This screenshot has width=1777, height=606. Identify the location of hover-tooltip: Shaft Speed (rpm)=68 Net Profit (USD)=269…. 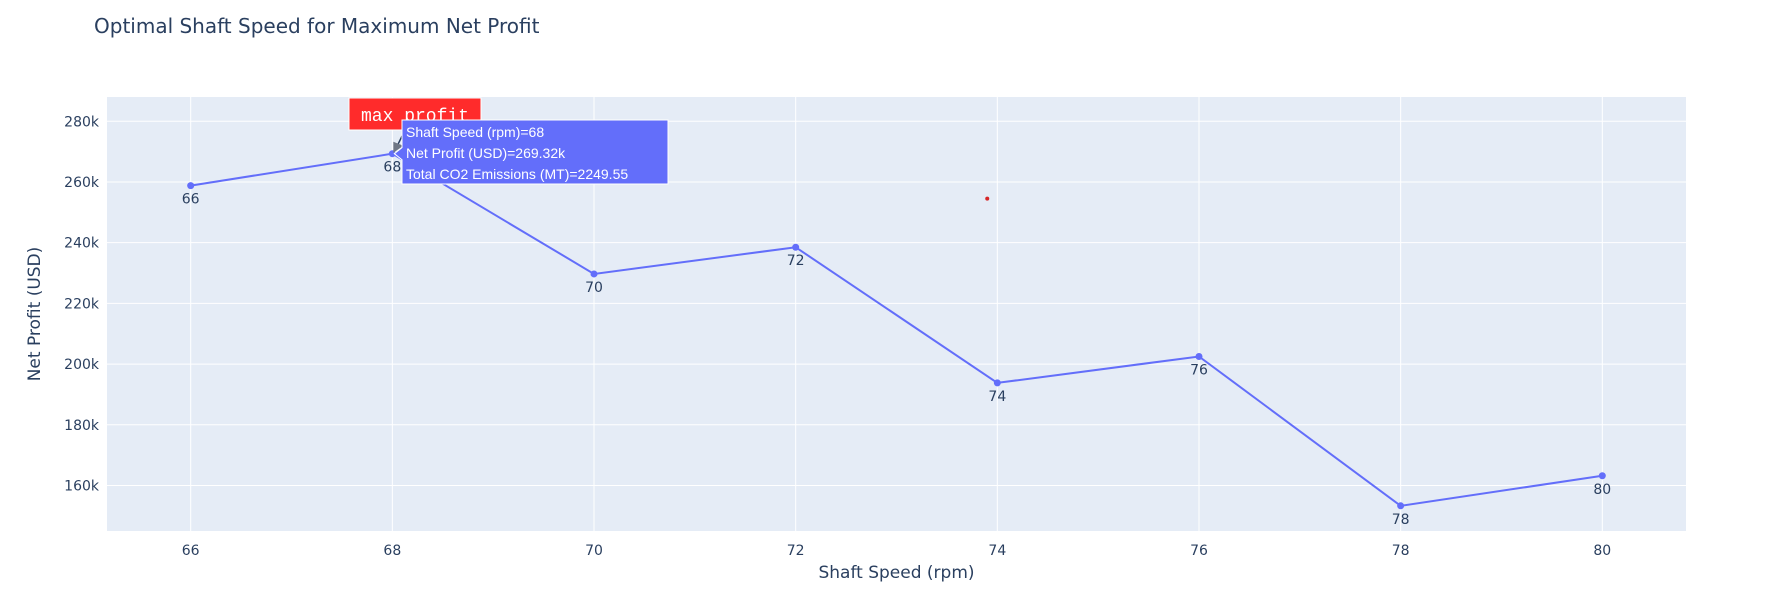
(531, 152).